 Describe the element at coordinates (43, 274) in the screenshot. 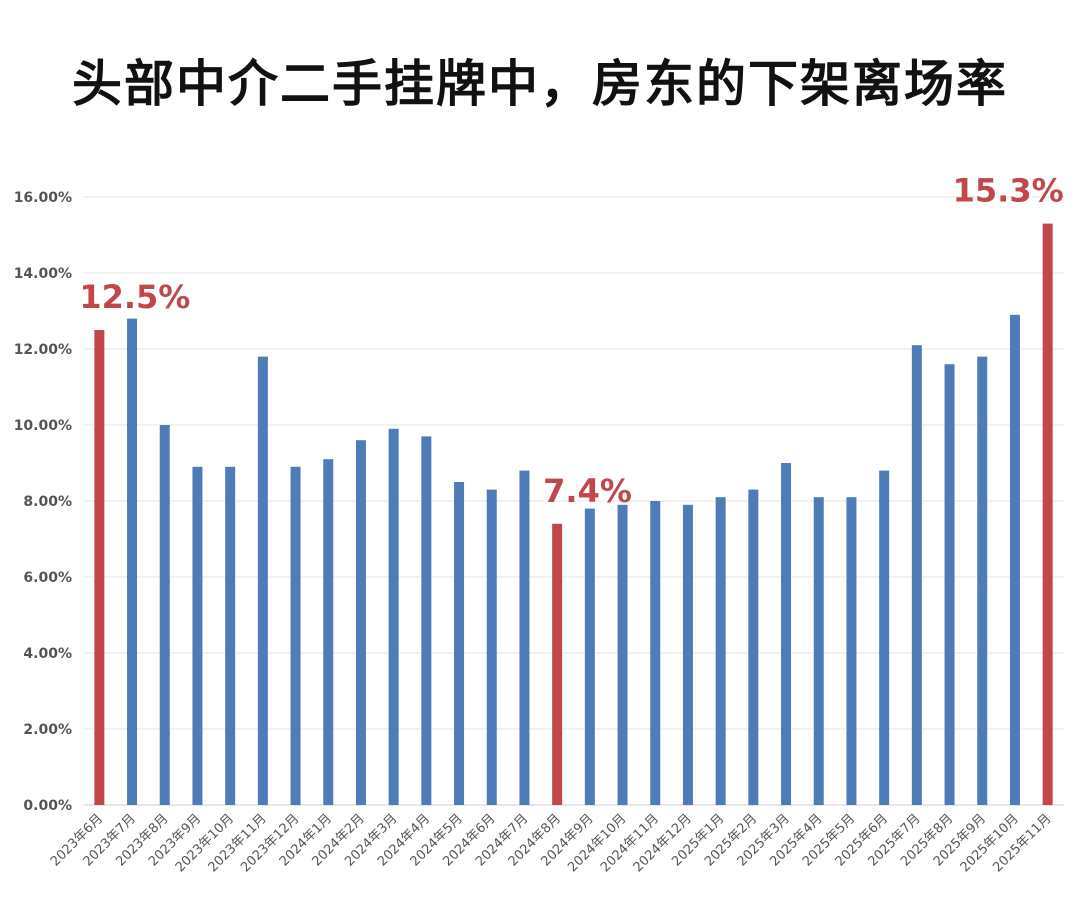

I see `y-tick-label: 14.00%` at that location.